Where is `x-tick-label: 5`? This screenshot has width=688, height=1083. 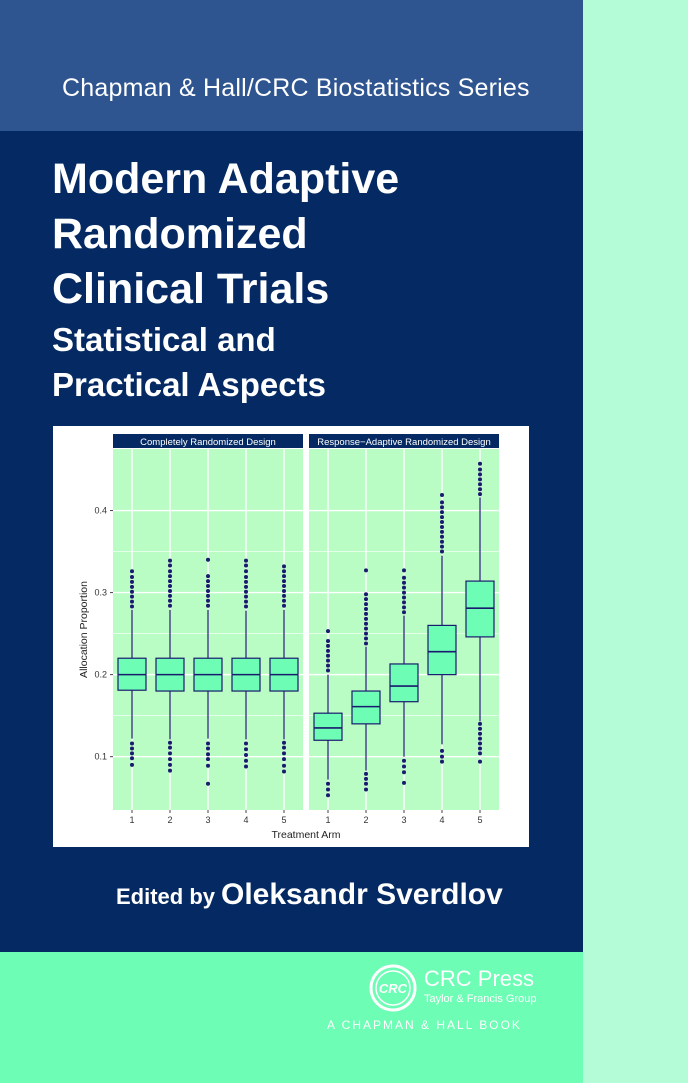 x-tick-label: 5 is located at coordinates (479, 820).